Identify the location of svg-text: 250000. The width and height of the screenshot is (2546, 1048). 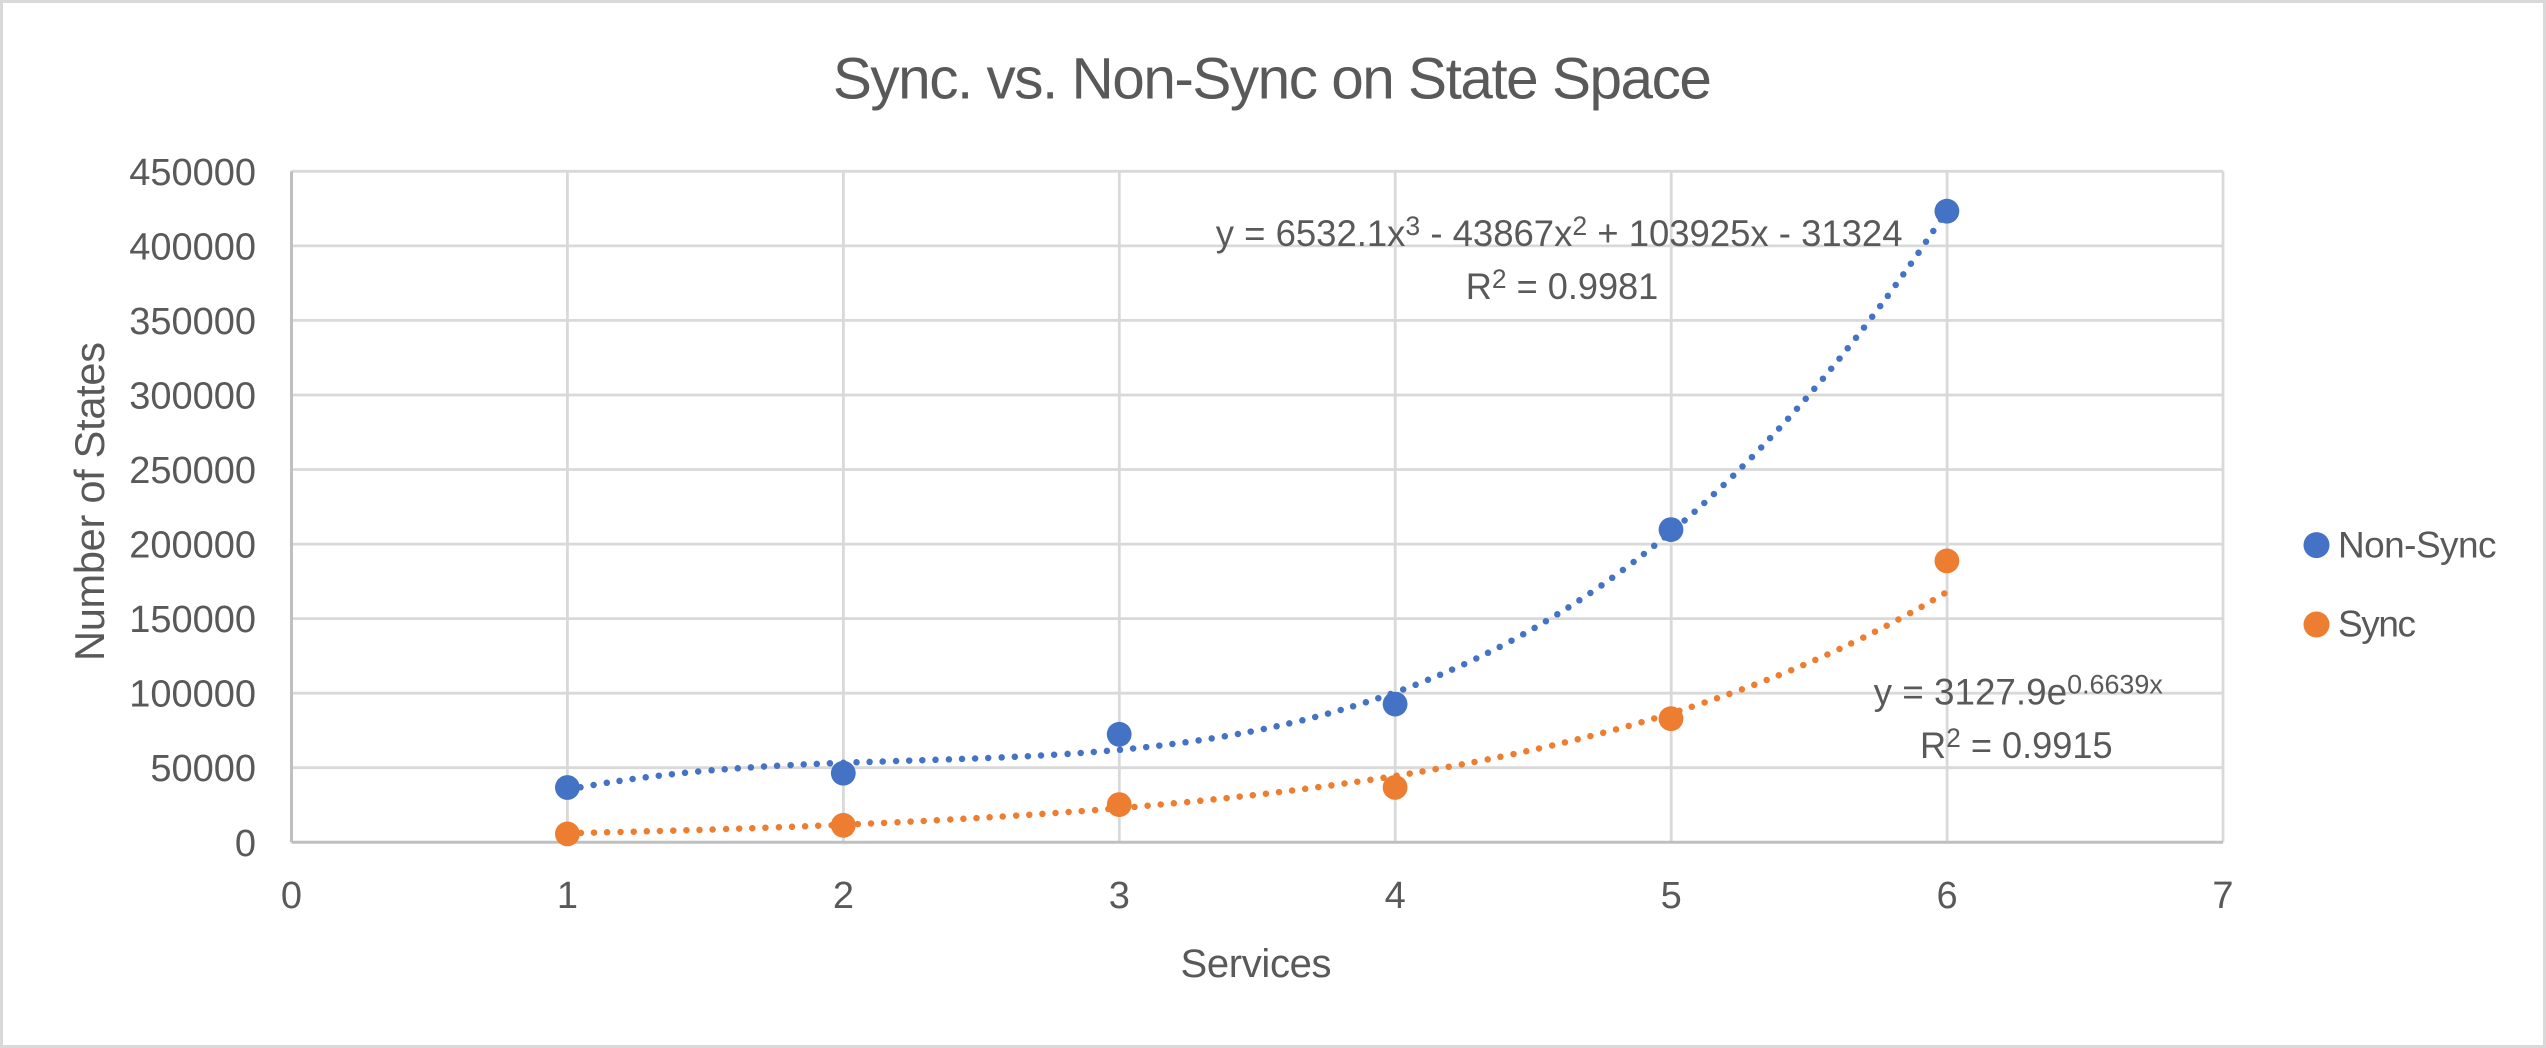
(192, 471).